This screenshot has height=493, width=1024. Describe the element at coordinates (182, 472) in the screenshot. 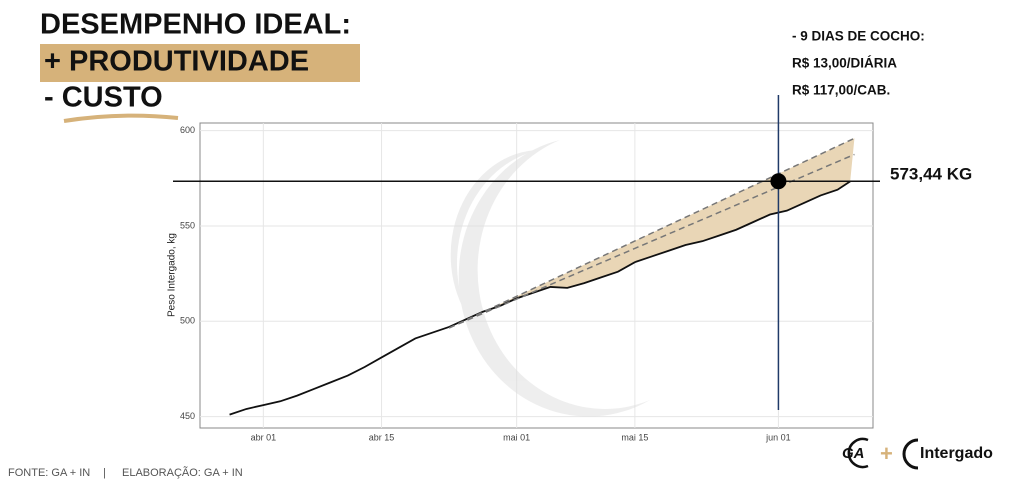

I see `footer-credit: ELABORAÇÃO: GA + IN` at that location.